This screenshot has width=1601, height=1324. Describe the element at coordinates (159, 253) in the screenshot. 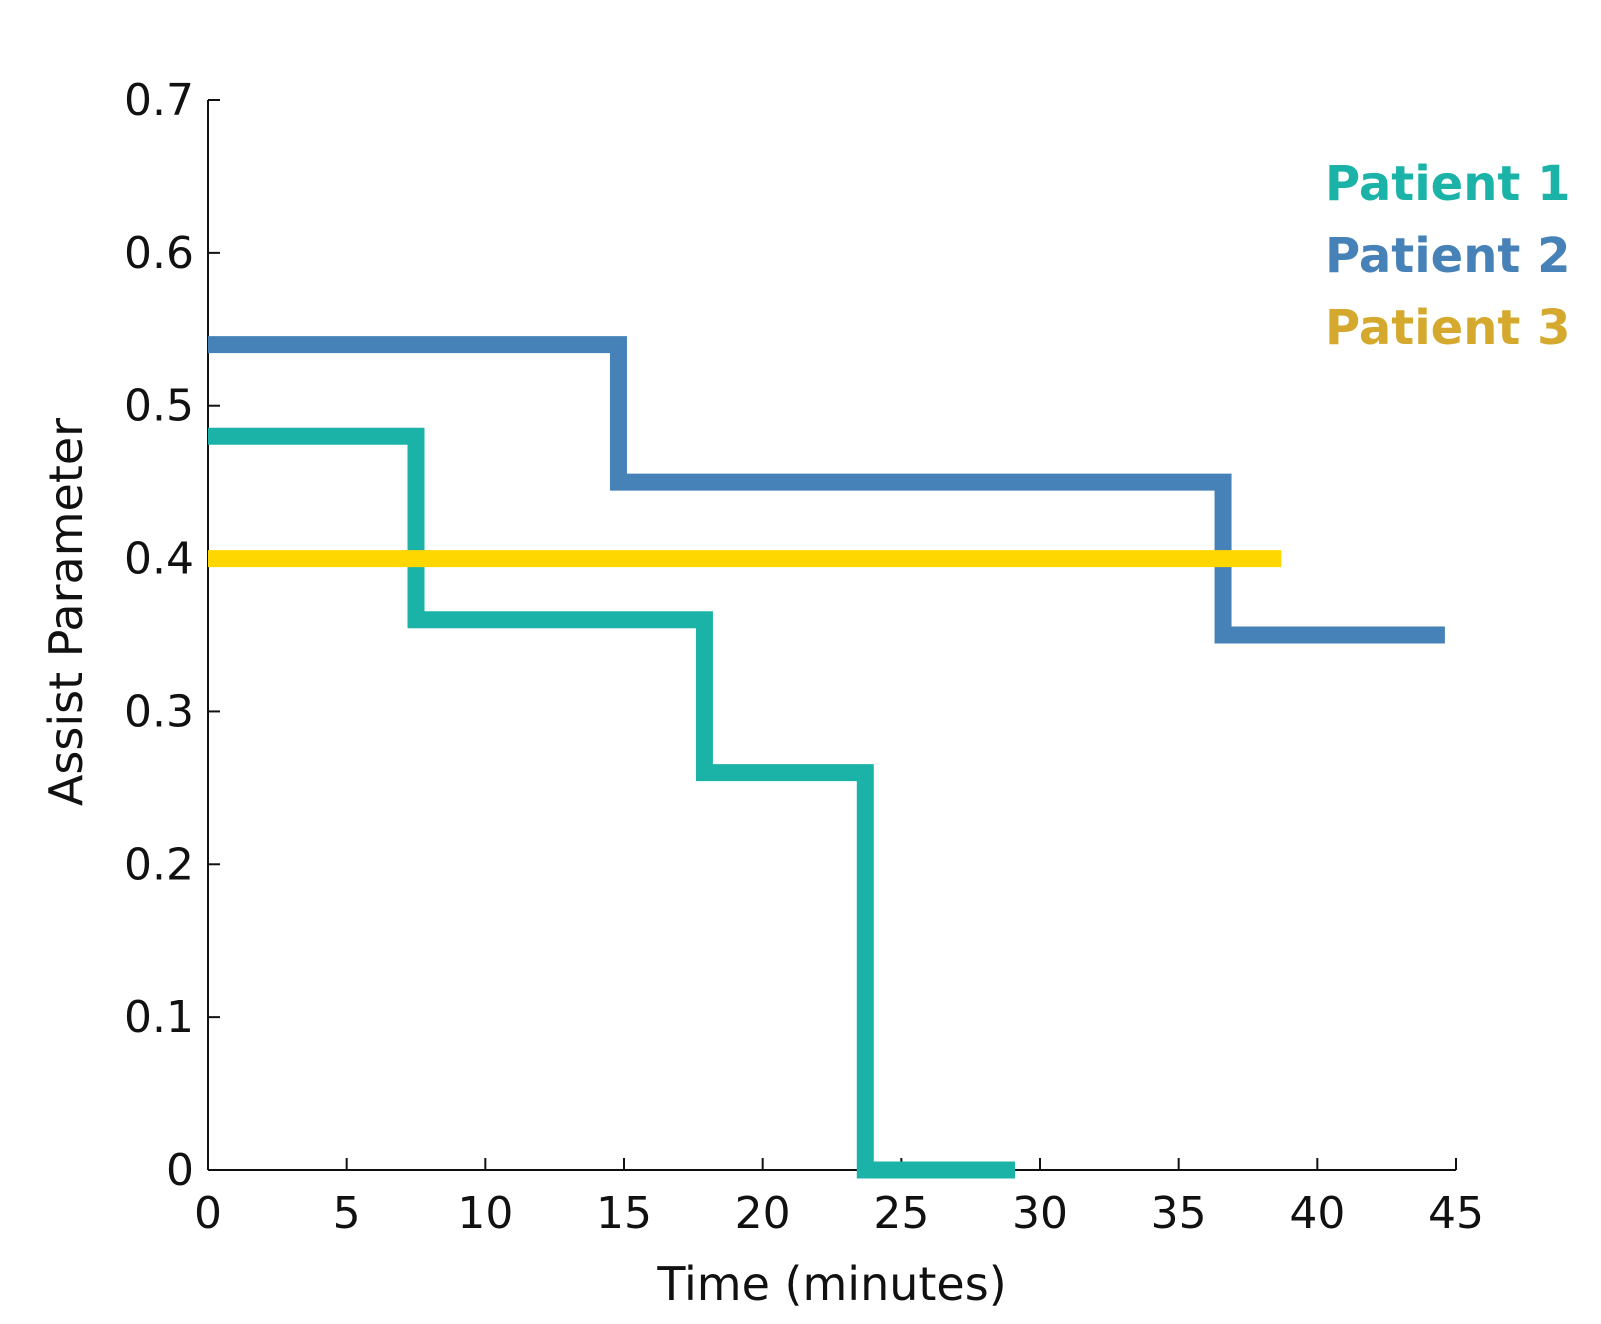

I see `y-tick-label: 0.6` at that location.